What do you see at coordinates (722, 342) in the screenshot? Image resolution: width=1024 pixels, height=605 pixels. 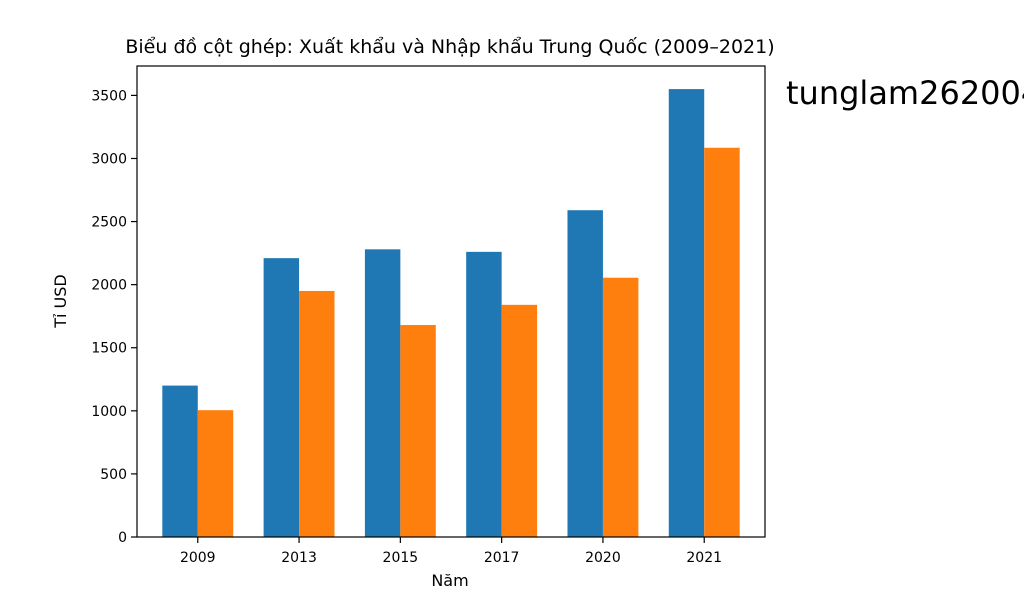 I see `bar-series2-2021` at bounding box center [722, 342].